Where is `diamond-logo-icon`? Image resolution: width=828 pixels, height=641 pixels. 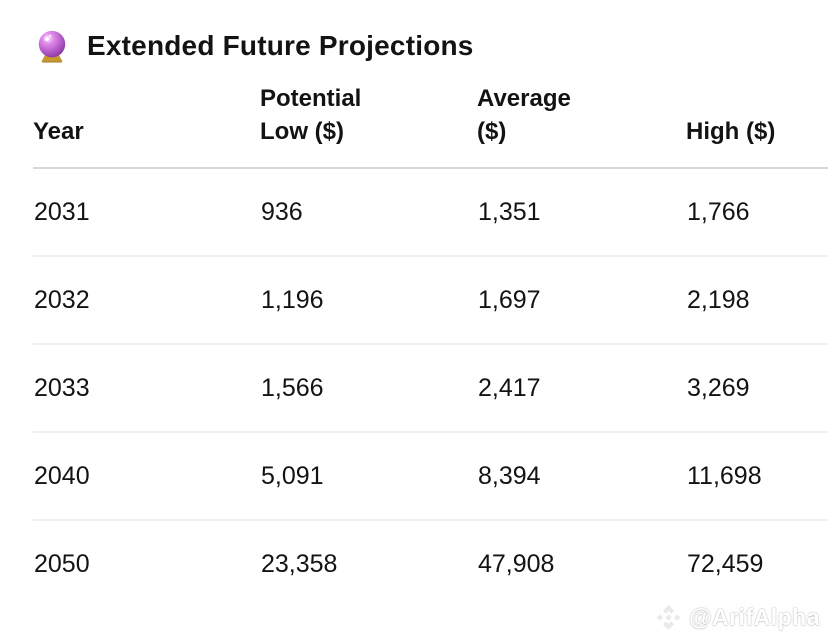 diamond-logo-icon is located at coordinates (668, 617).